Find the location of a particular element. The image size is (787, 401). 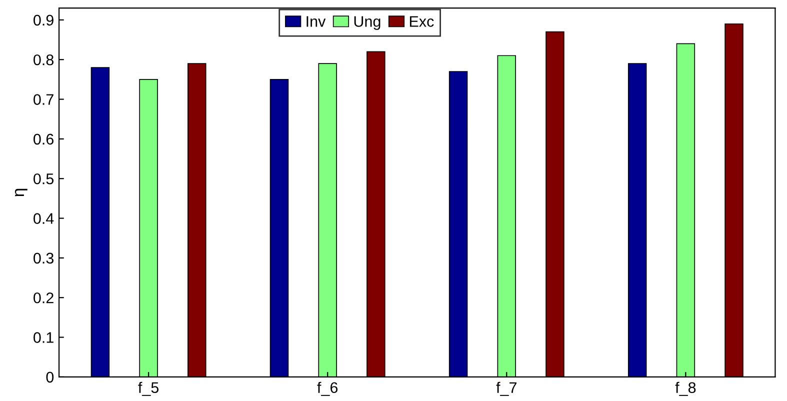

y-tick-label: 0.4 is located at coordinates (44, 218).